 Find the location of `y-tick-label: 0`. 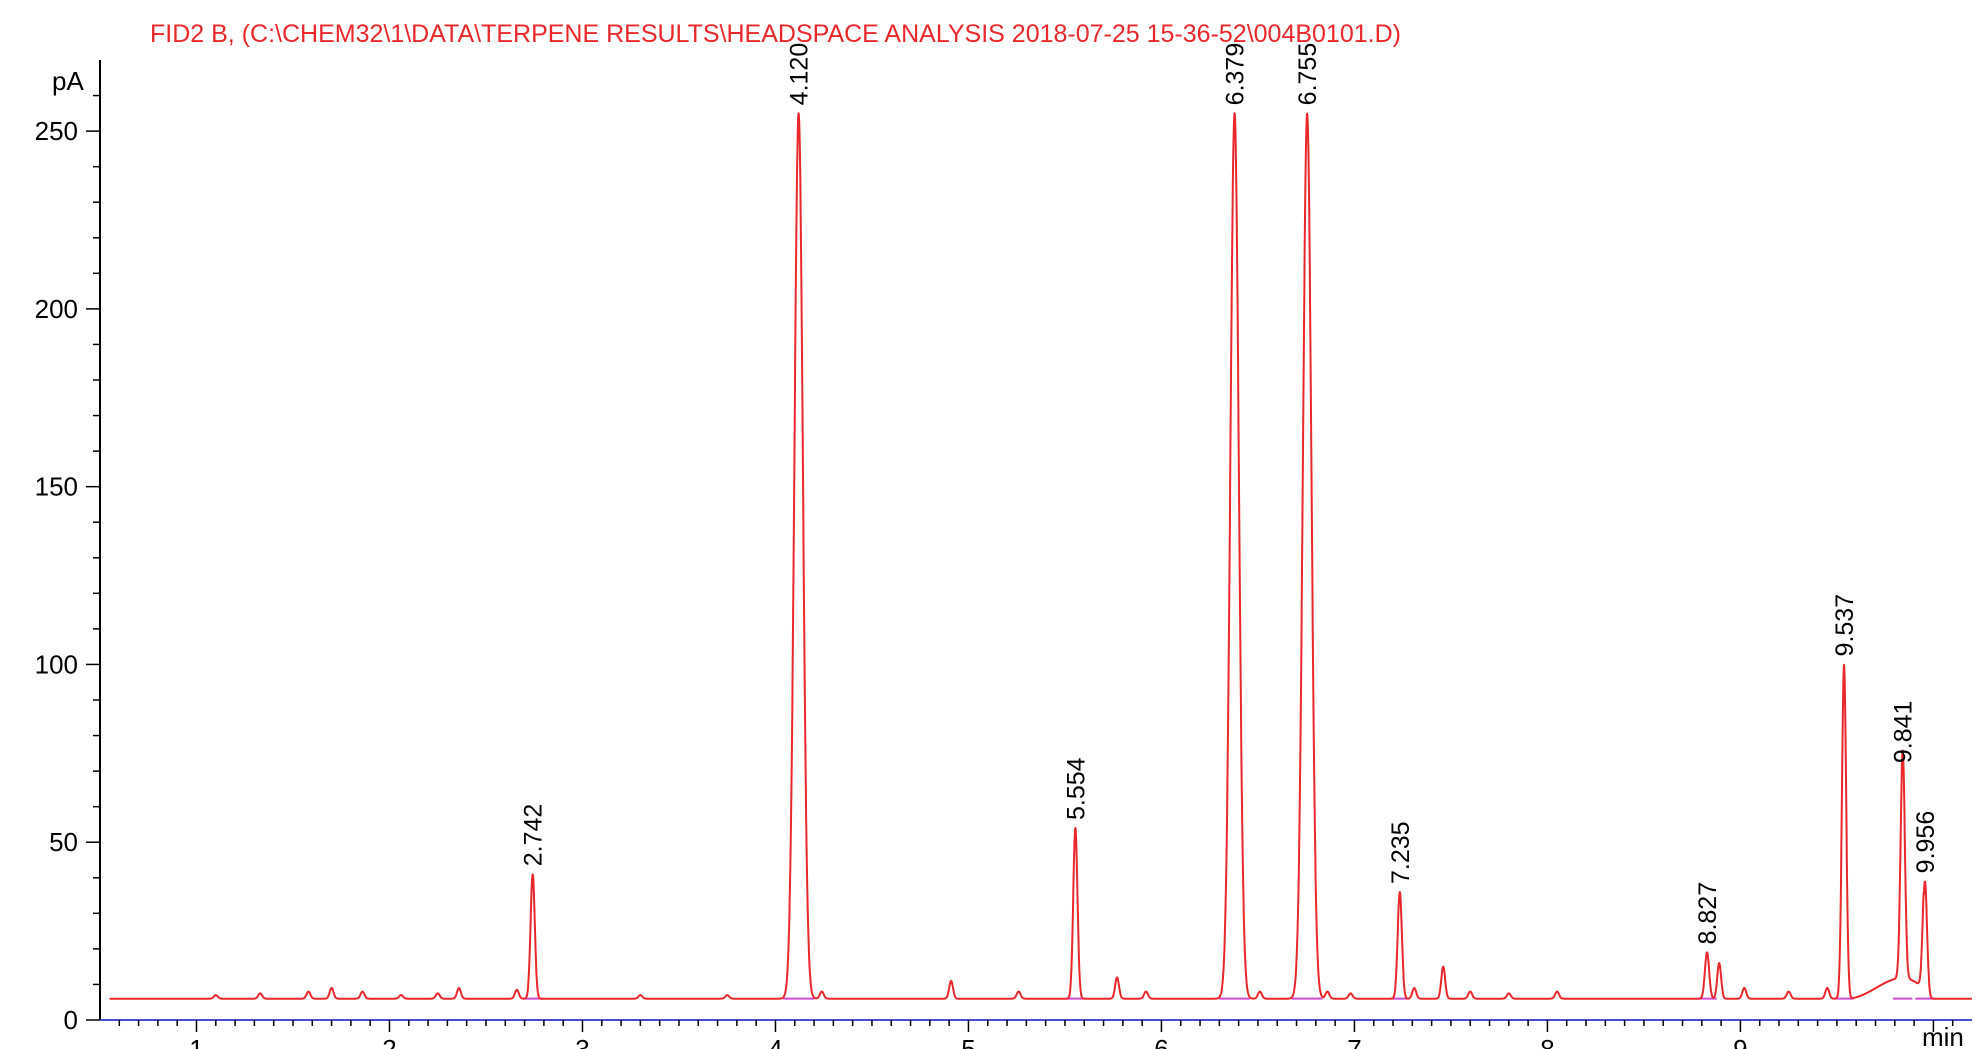

y-tick-label: 0 is located at coordinates (71, 1020).